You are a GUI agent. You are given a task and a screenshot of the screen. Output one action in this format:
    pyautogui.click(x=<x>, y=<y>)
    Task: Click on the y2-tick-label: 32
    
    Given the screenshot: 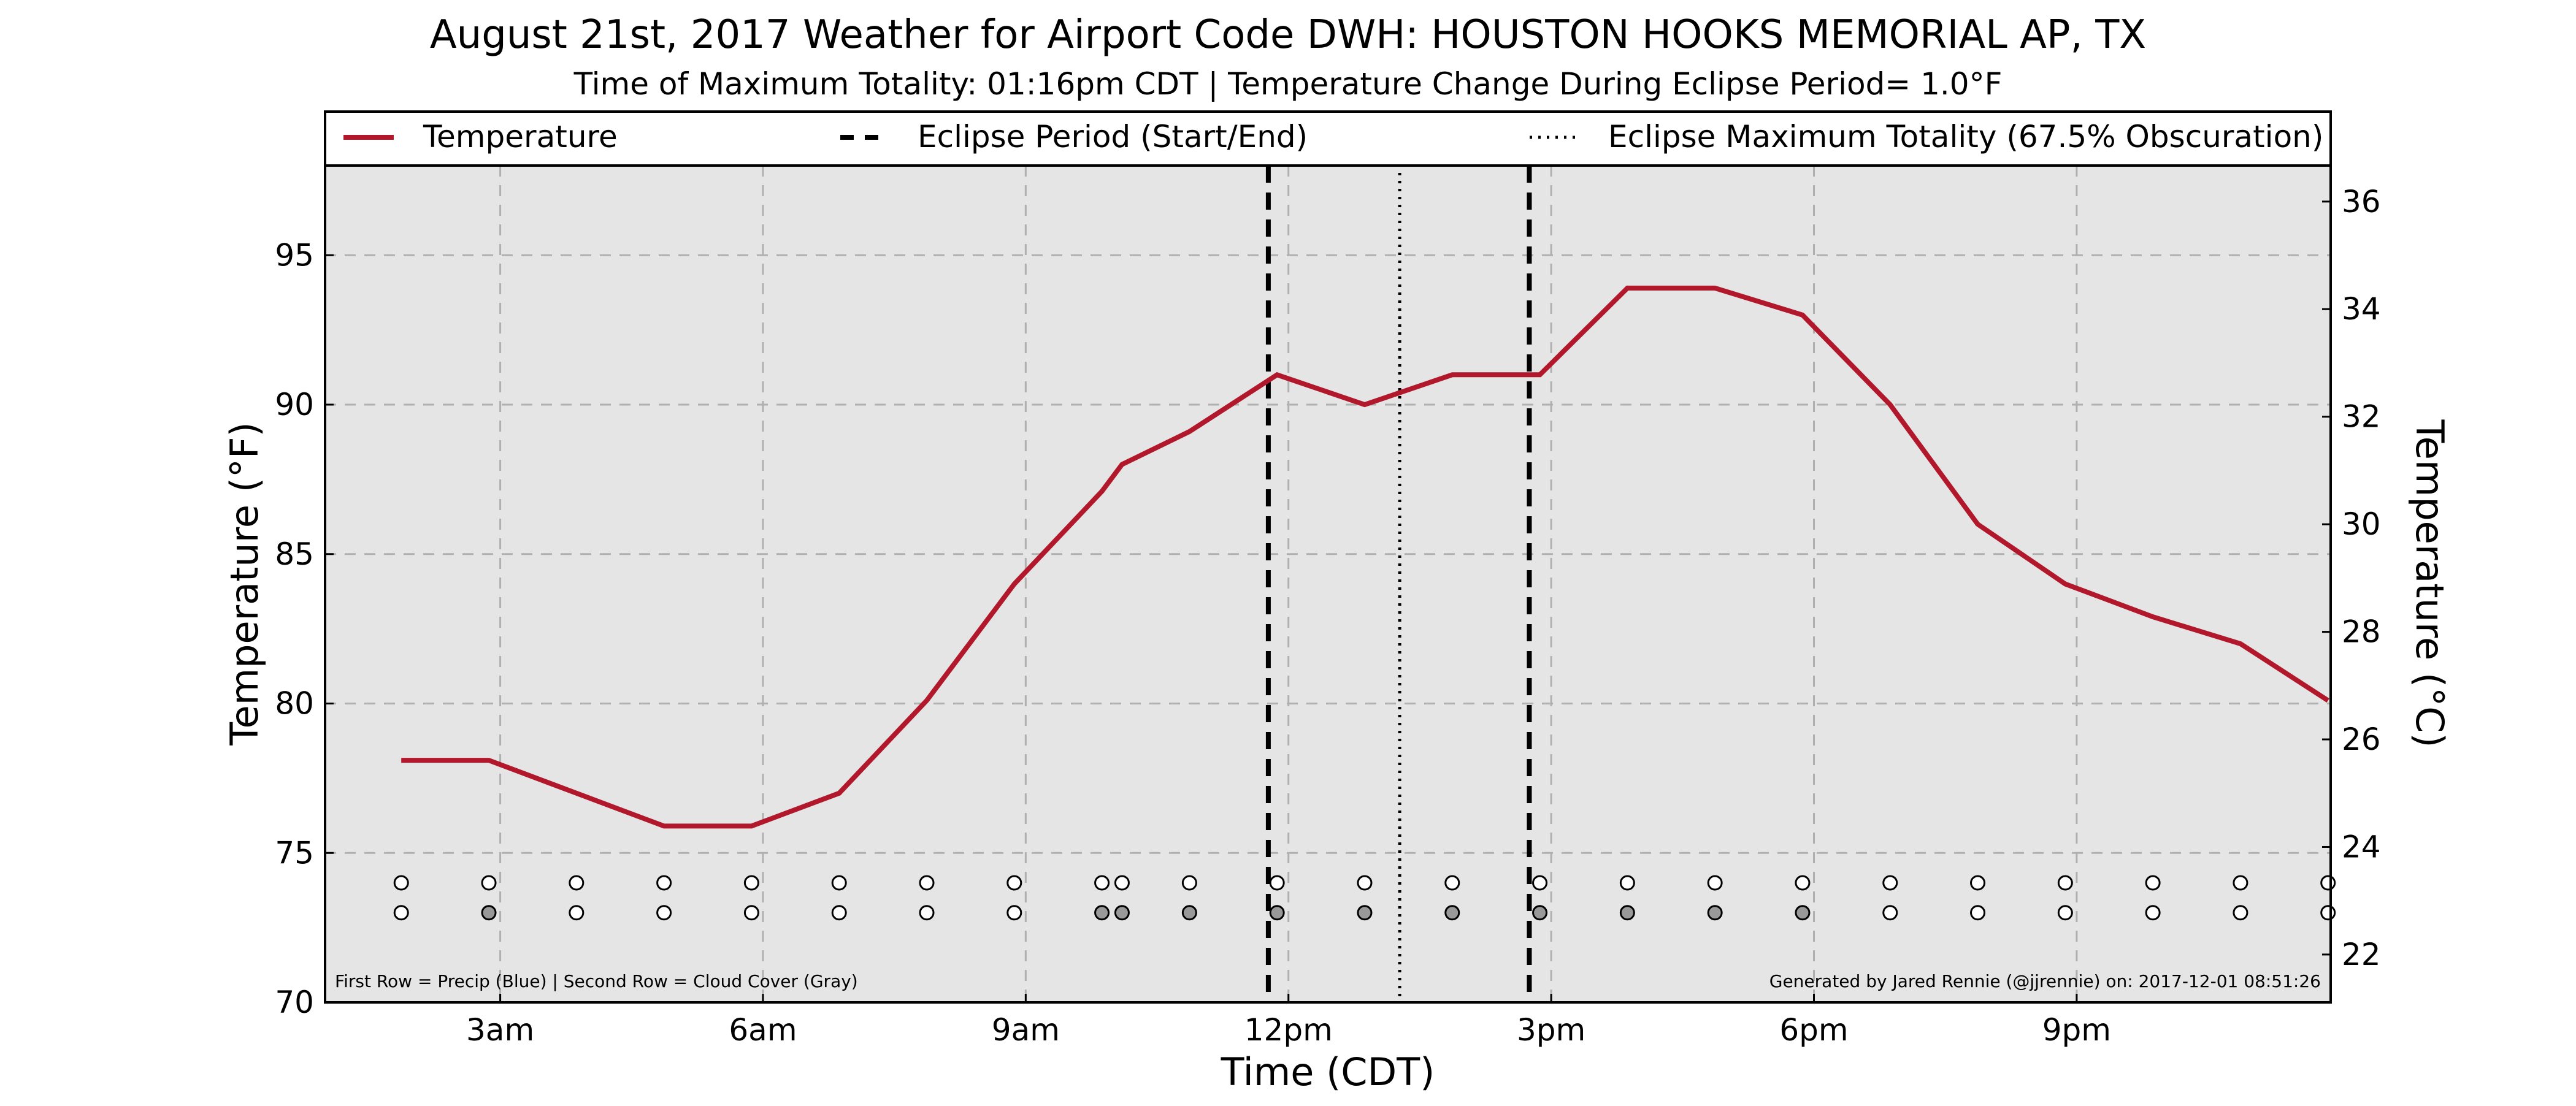 What is the action you would take?
    pyautogui.click(x=2361, y=417)
    